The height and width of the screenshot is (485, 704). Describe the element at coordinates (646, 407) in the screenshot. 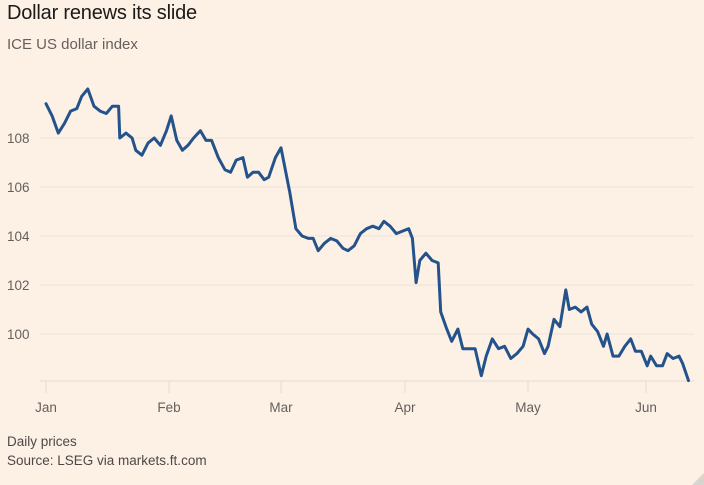

I see `x-tick-label: Jun` at that location.